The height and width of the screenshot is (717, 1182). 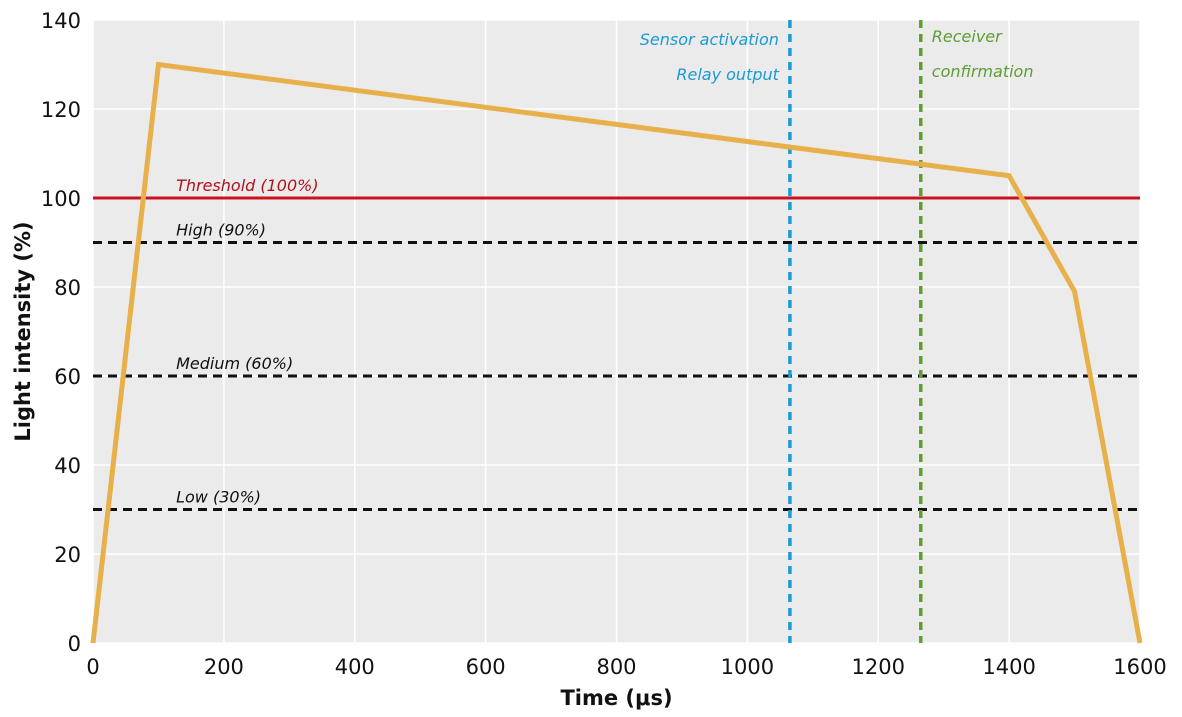 I want to click on y-tick-label: 40, so click(x=67, y=466).